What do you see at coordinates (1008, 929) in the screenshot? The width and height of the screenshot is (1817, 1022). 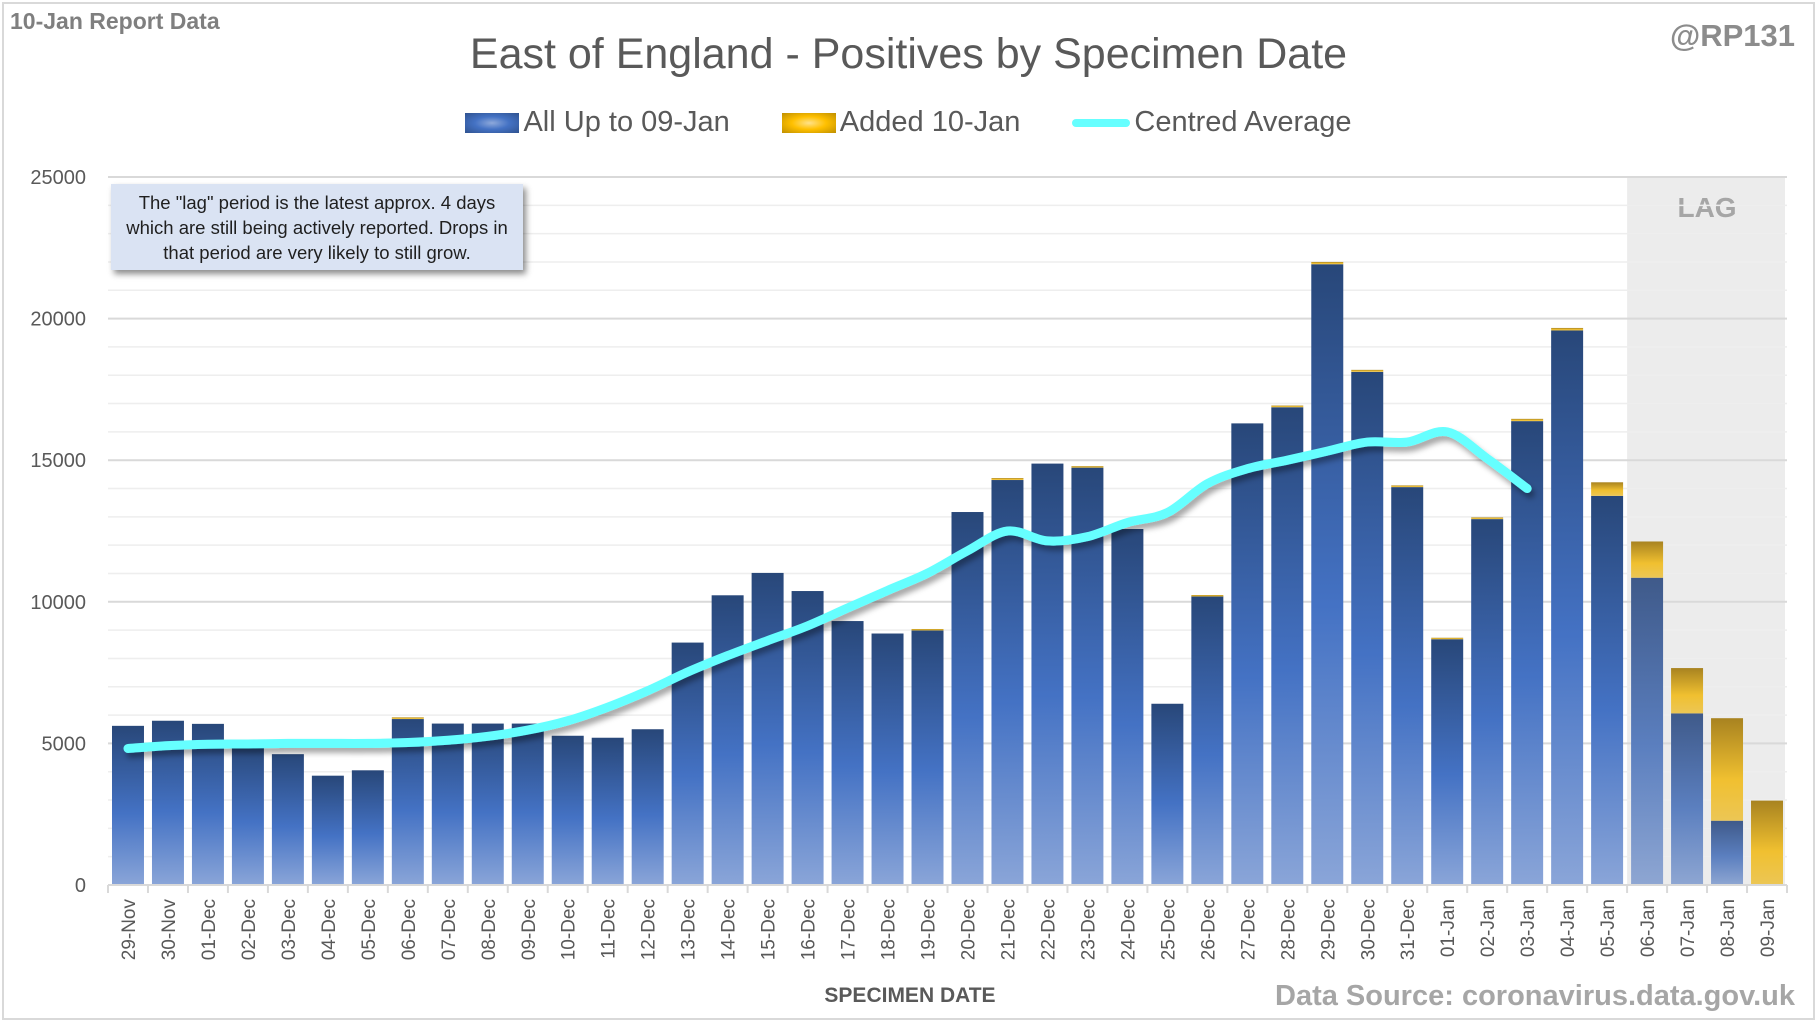 I see `x-tick-label: 21-Dec` at bounding box center [1008, 929].